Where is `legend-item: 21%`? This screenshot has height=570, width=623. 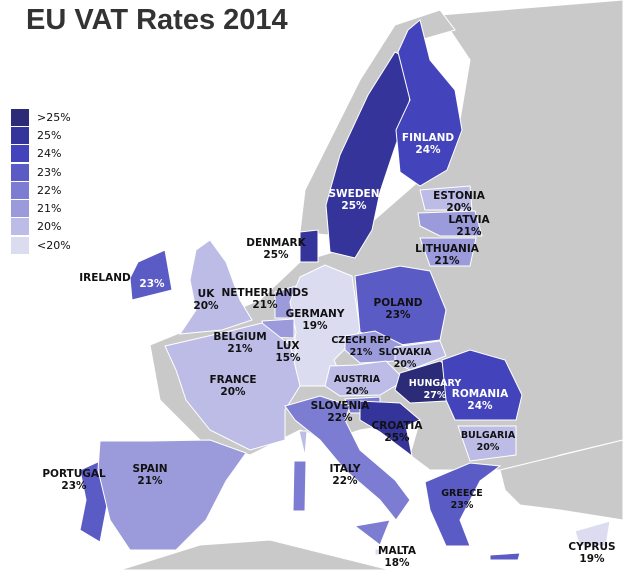 legend-item: 21% is located at coordinates (41, 208).